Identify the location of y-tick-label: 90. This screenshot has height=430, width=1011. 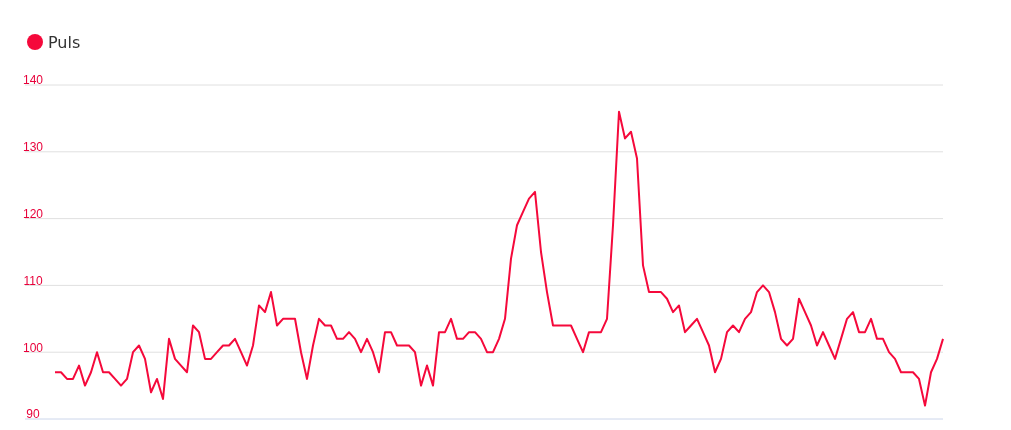
(33, 414).